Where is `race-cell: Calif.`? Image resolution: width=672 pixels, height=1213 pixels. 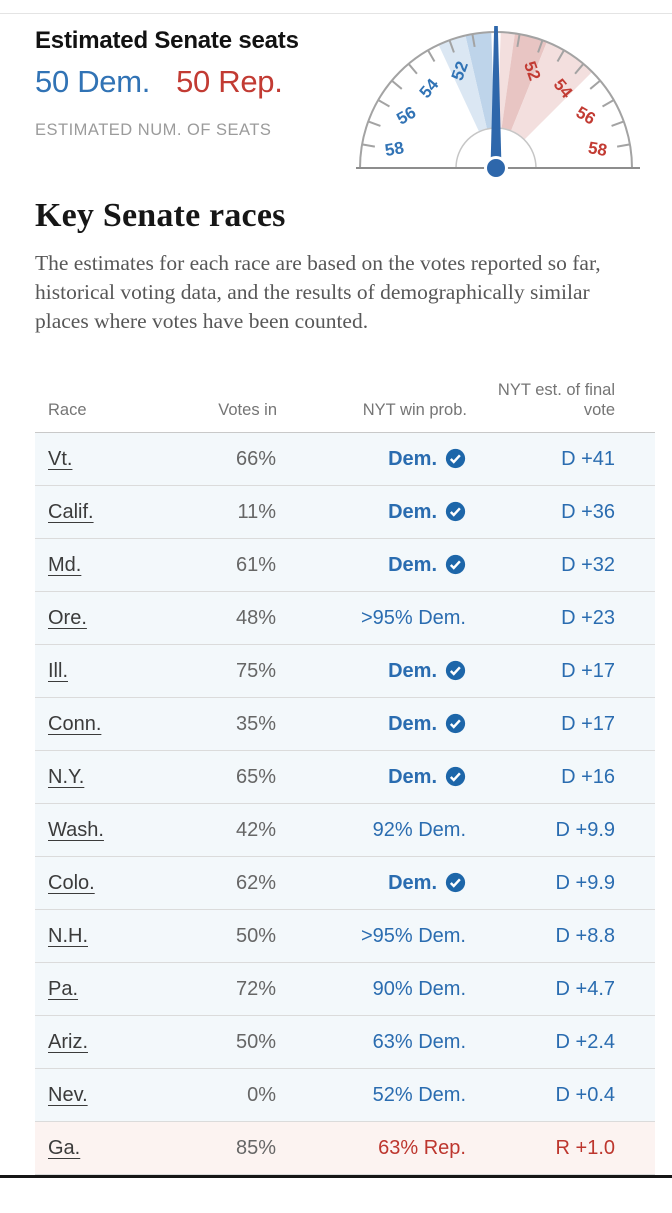
race-cell: Calif. is located at coordinates (102, 512).